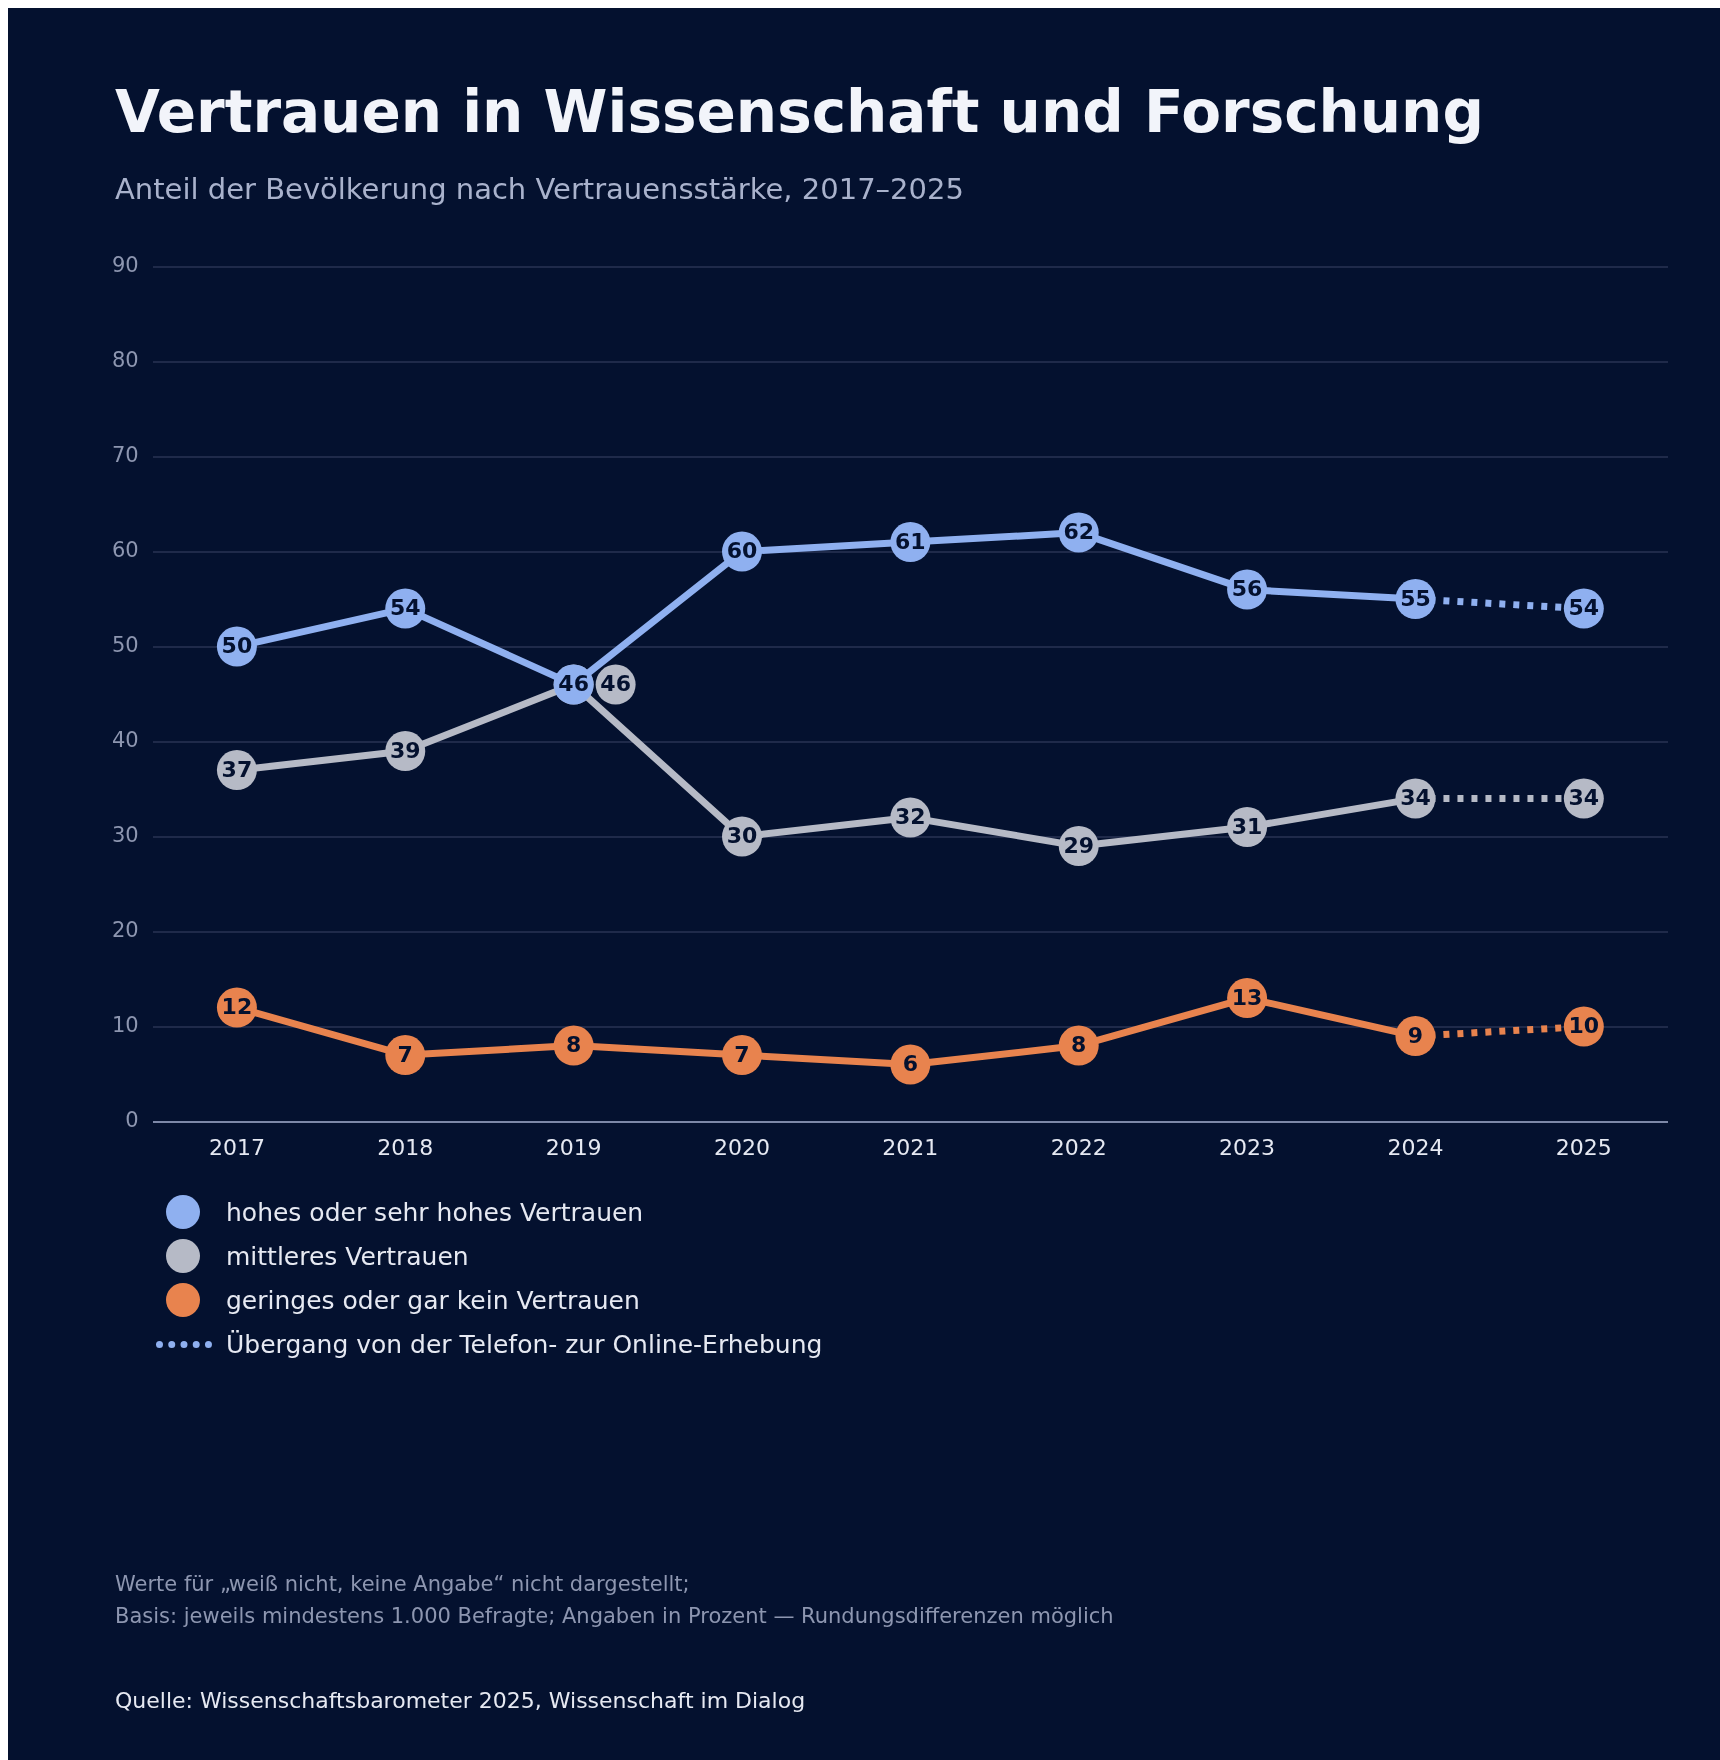 The image size is (1720, 1760). I want to click on data-label: 13, so click(1247, 997).